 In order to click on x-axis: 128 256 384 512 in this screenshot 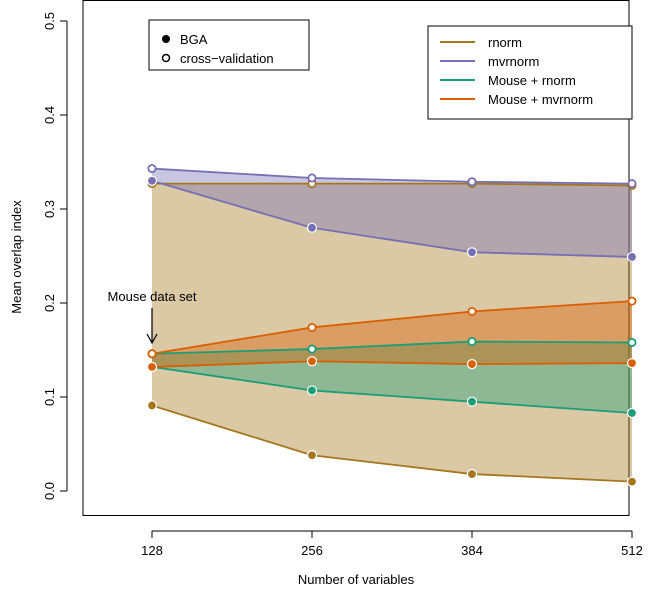, I will do `click(392, 544)`.